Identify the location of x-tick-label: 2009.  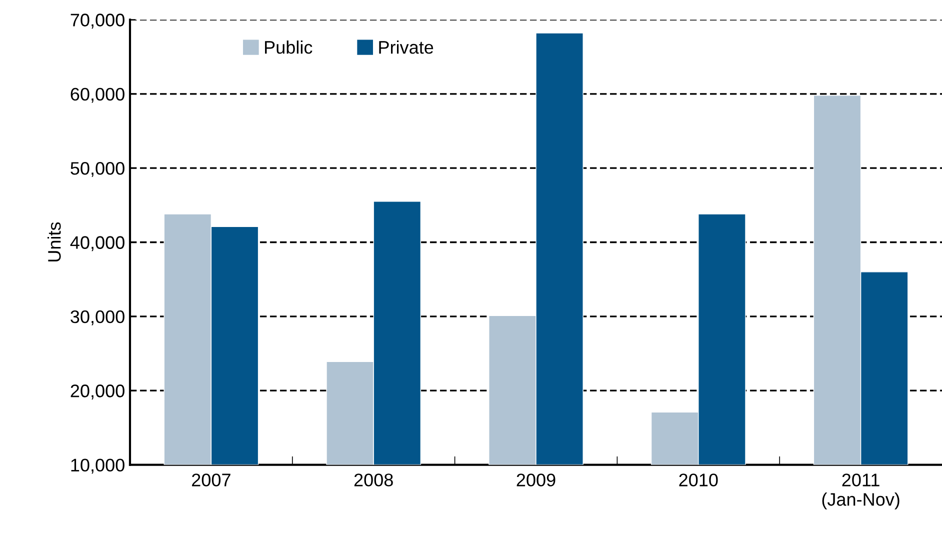
(536, 480).